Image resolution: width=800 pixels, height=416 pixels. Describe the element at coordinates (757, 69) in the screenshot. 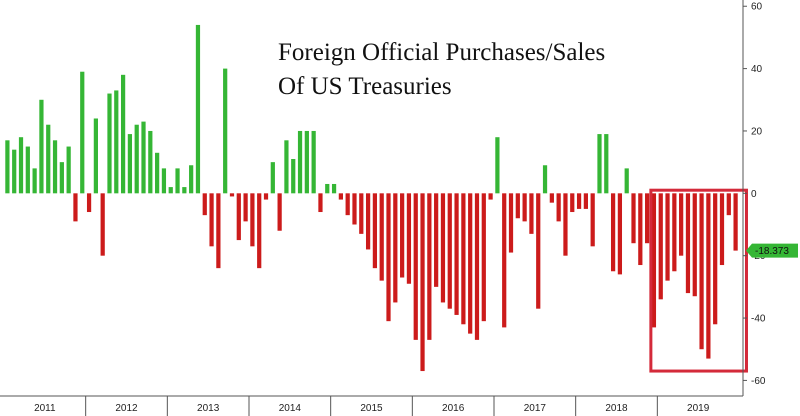

I see `y-tick-label: 40` at that location.